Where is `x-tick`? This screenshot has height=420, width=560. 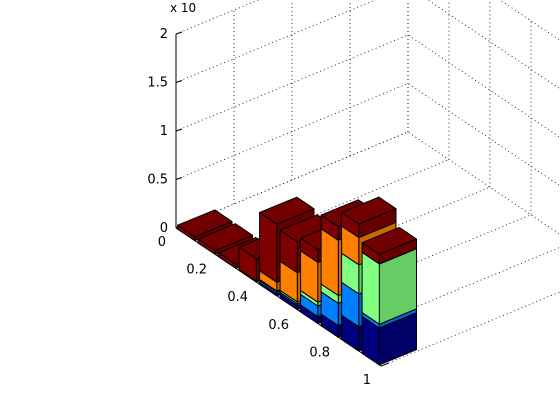 x-tick is located at coordinates (385, 364).